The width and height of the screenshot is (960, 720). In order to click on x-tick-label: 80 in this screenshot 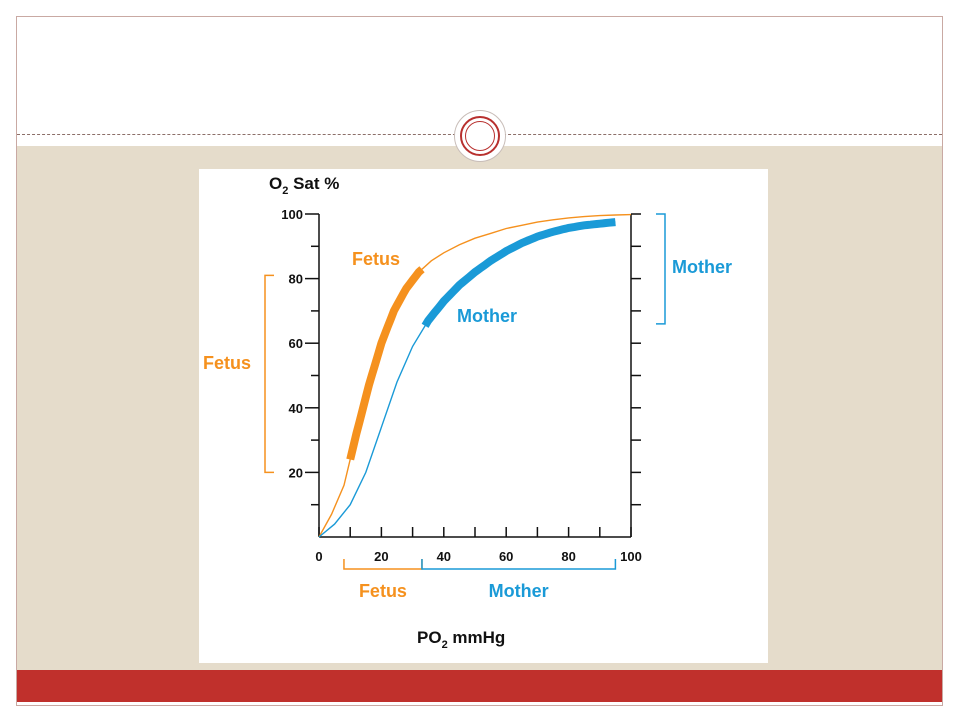, I will do `click(568, 556)`.